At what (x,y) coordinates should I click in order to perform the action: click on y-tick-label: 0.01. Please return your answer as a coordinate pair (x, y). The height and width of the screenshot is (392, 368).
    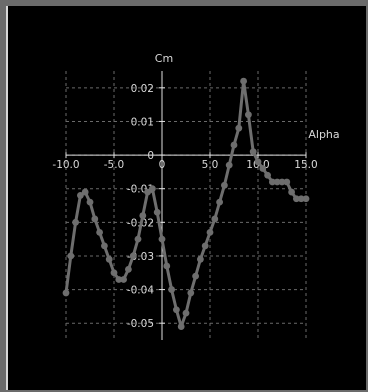
    Looking at the image, I should click on (142, 122).